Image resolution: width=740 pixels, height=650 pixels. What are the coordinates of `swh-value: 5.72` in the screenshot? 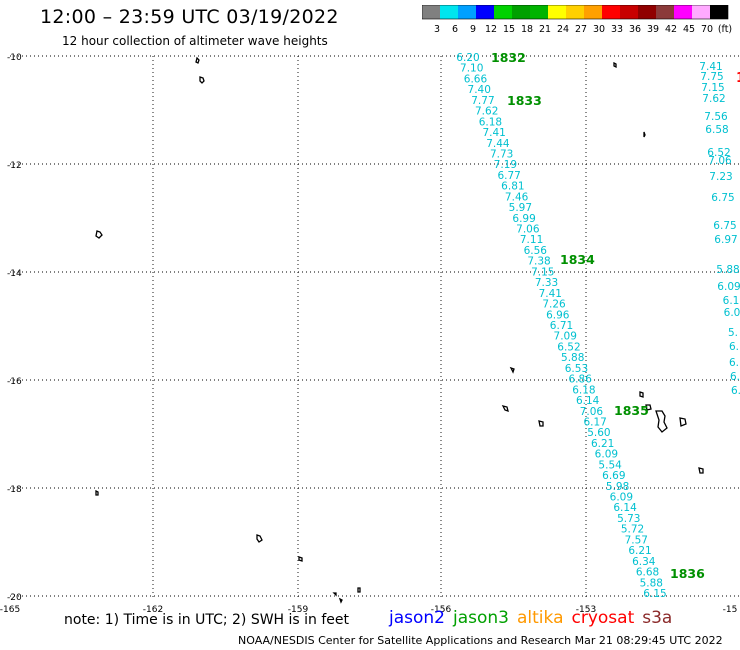 It's located at (632, 530).